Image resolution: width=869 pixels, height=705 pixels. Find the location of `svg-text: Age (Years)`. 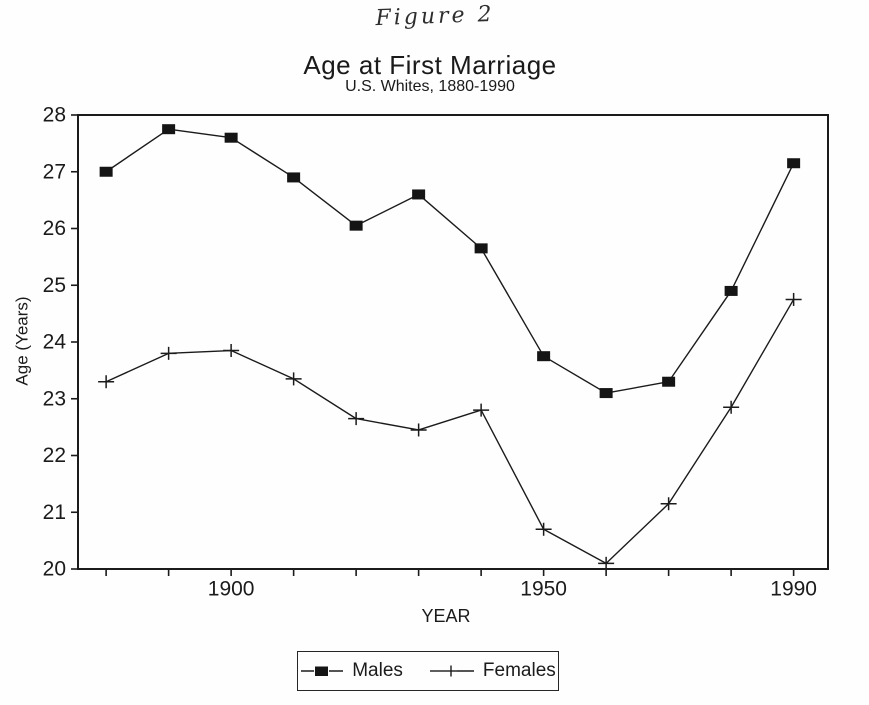

svg-text: Age (Years) is located at coordinates (22, 340).